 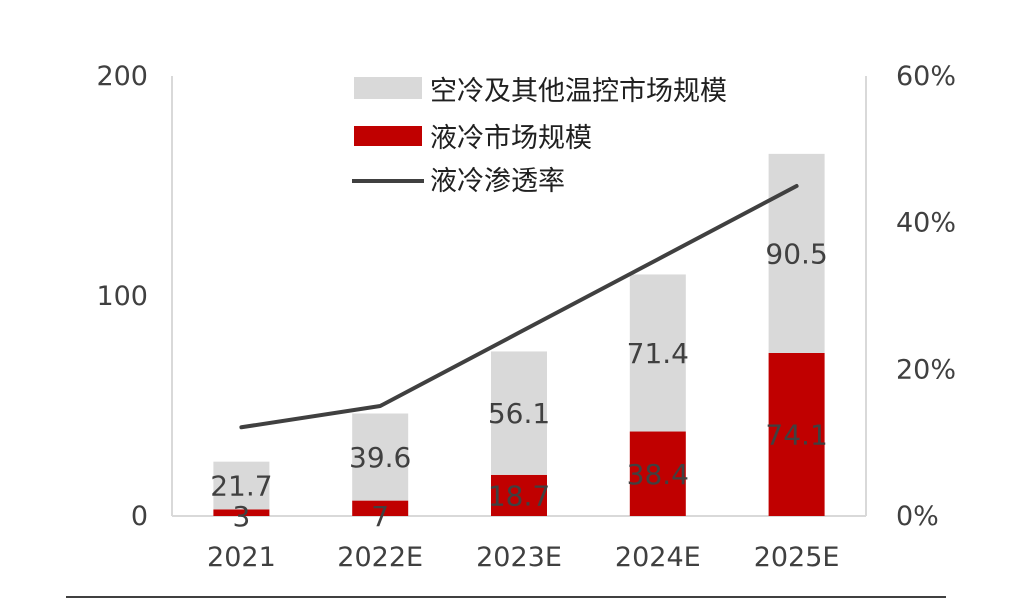 I want to click on legend-swatch-air-cooling, so click(x=388, y=88).